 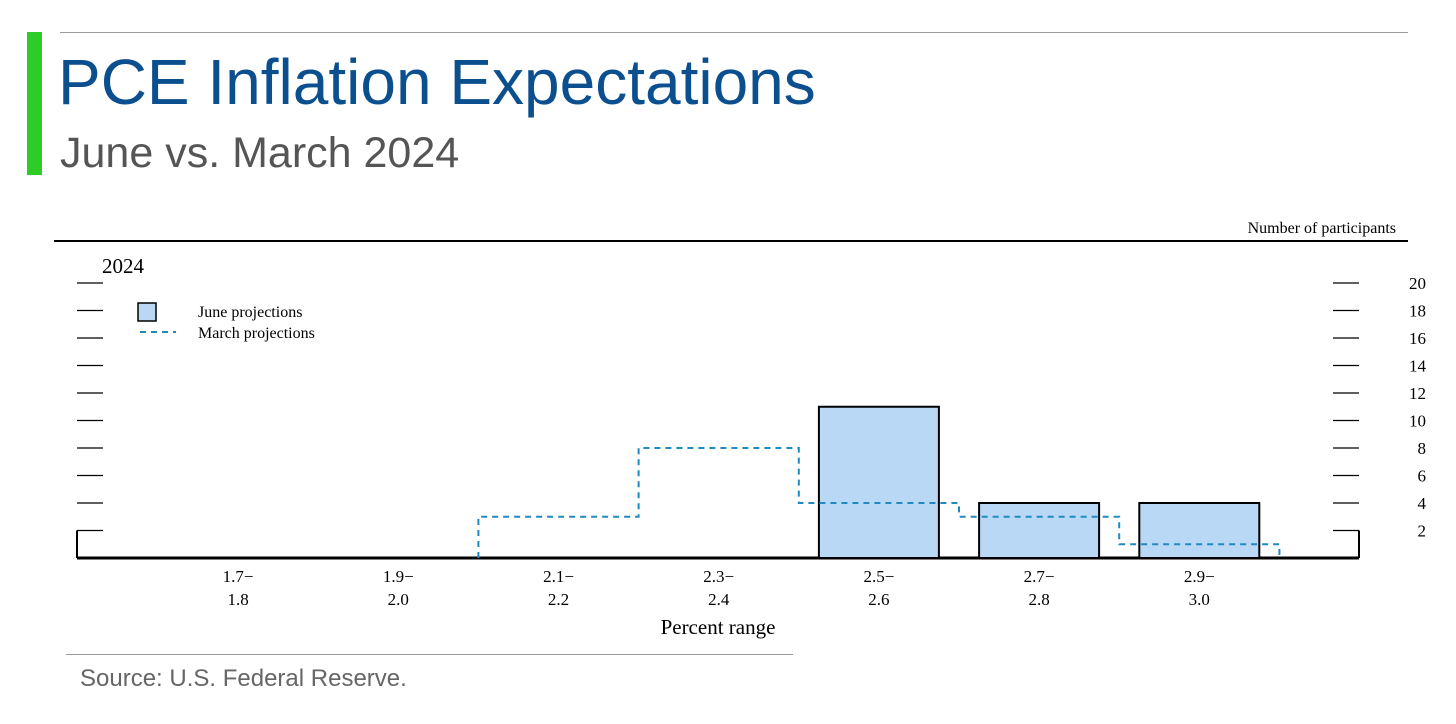 What do you see at coordinates (1322, 228) in the screenshot?
I see `y-axis-title: Number of participants` at bounding box center [1322, 228].